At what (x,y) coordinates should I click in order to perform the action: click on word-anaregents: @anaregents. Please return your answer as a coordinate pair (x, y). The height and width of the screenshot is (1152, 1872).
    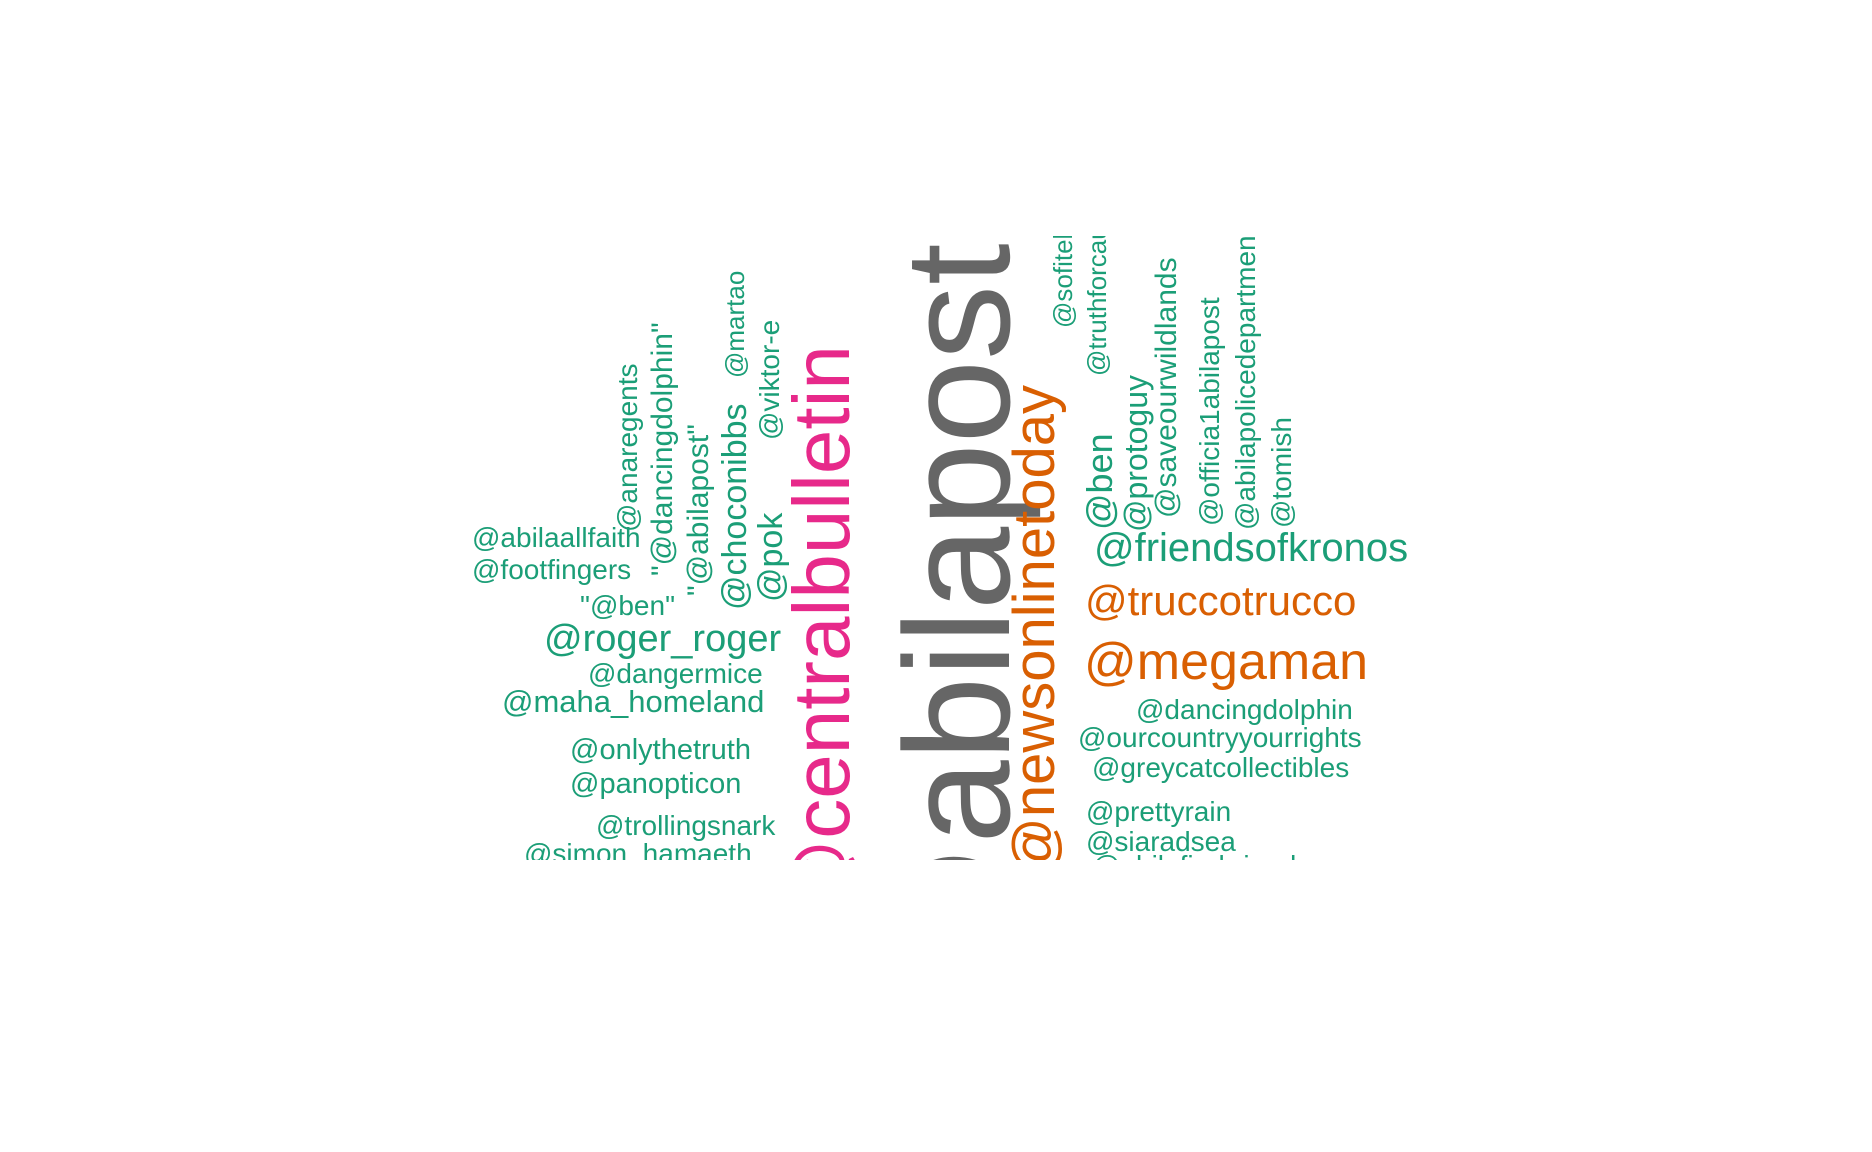
    Looking at the image, I should click on (627, 447).